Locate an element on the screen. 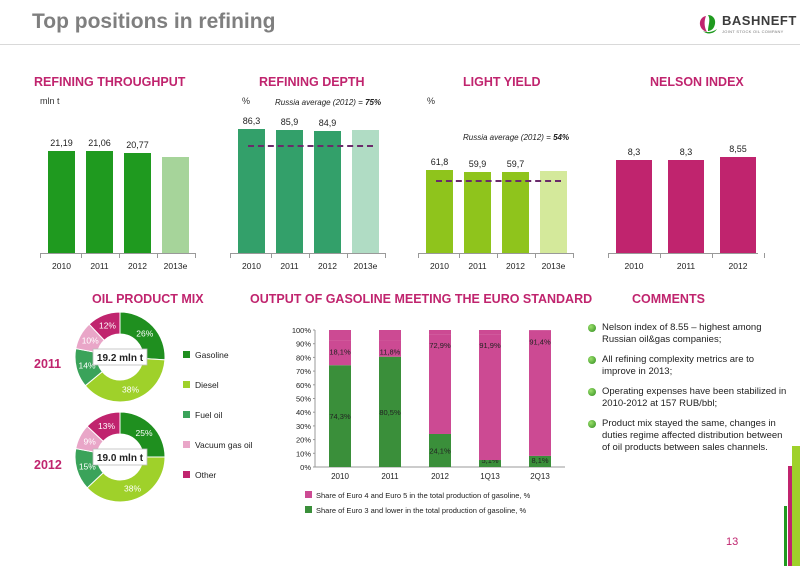 The image size is (800, 566). y-tick-label: 40% is located at coordinates (303, 412).